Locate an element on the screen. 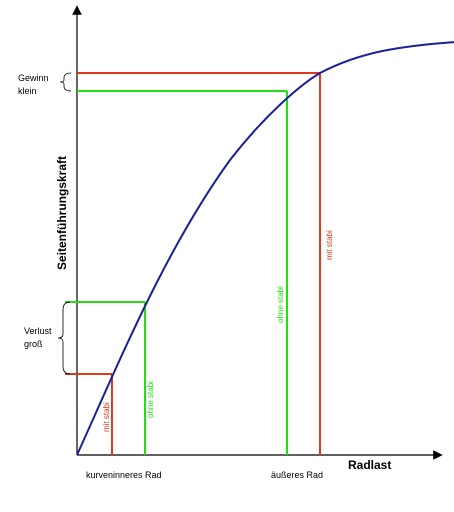 The width and height of the screenshot is (454, 512). brace-top is located at coordinates (65, 82).